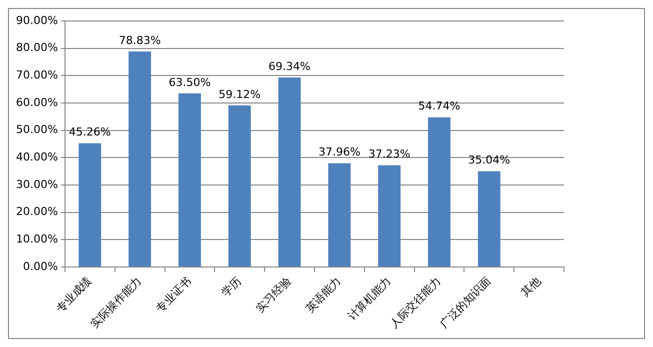 This screenshot has height=347, width=653. What do you see at coordinates (439, 106) in the screenshot?
I see `data-label: 54.74%` at bounding box center [439, 106].